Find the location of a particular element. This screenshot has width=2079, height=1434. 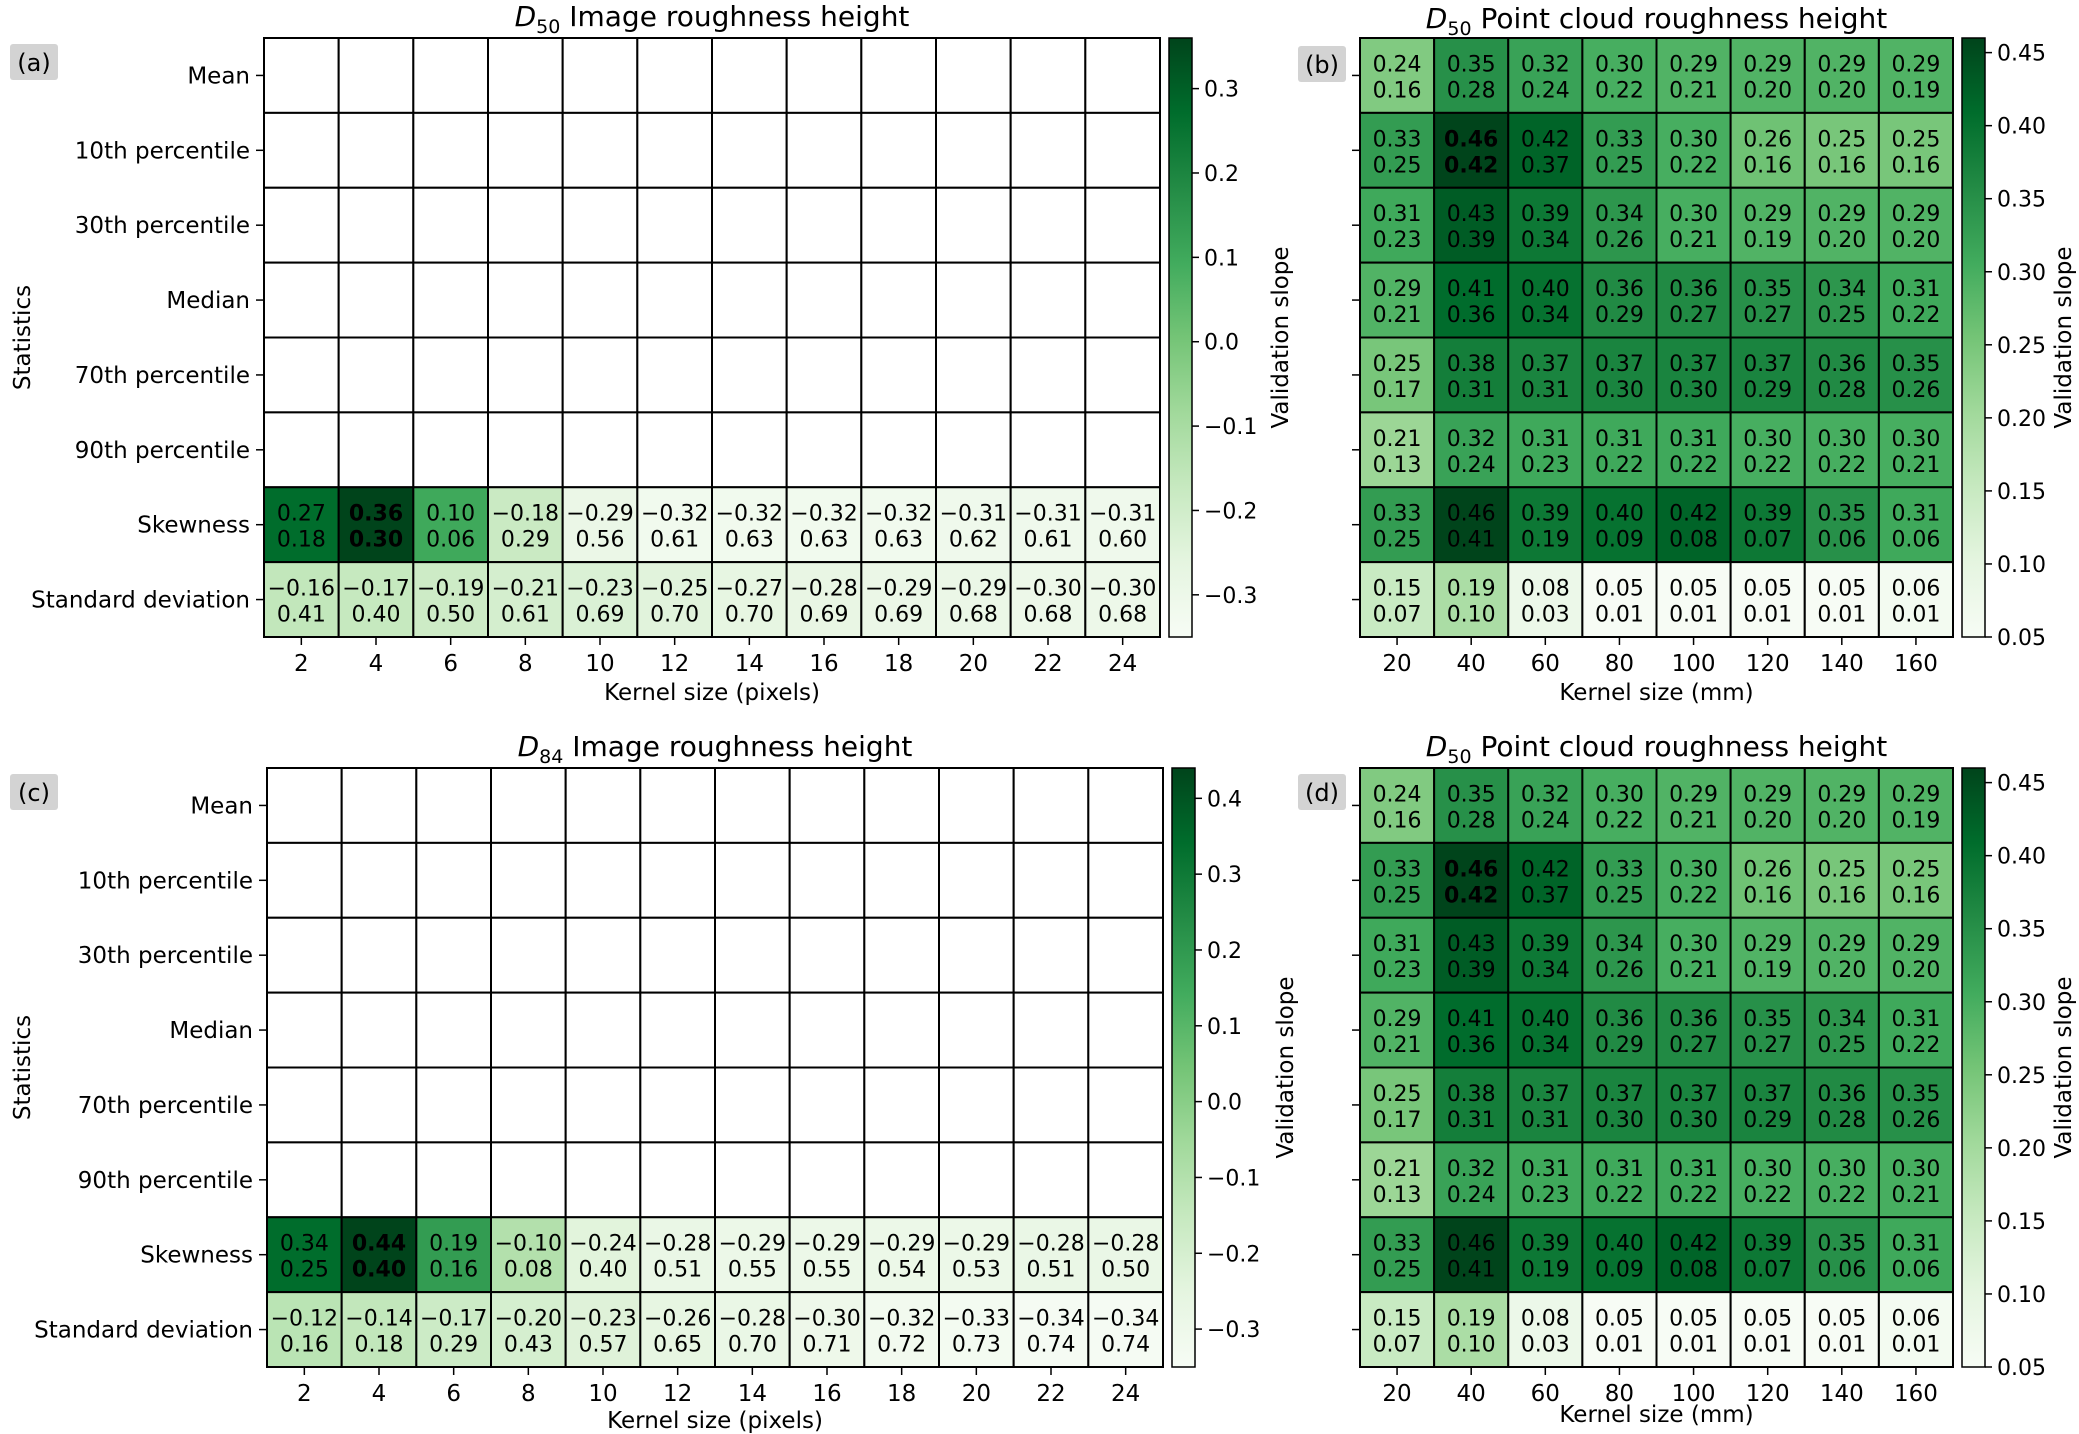

colorbar-tick-label: 0.1 is located at coordinates (1221, 258).